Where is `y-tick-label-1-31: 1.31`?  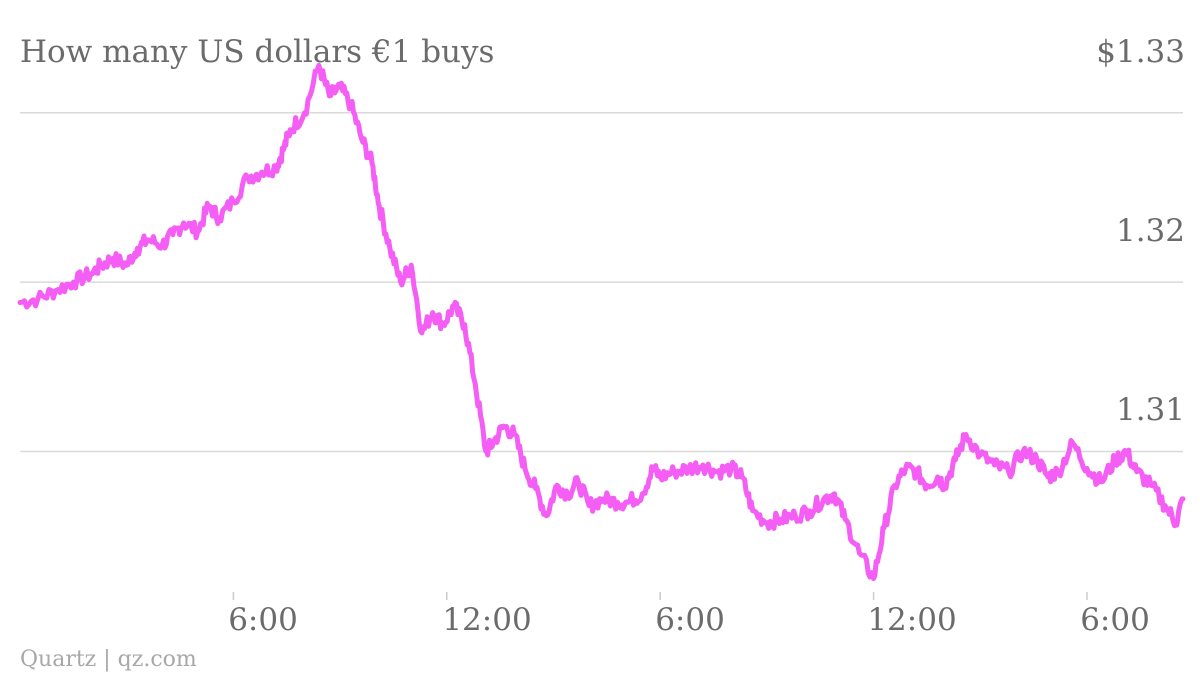
y-tick-label-1-31: 1.31 is located at coordinates (1150, 410).